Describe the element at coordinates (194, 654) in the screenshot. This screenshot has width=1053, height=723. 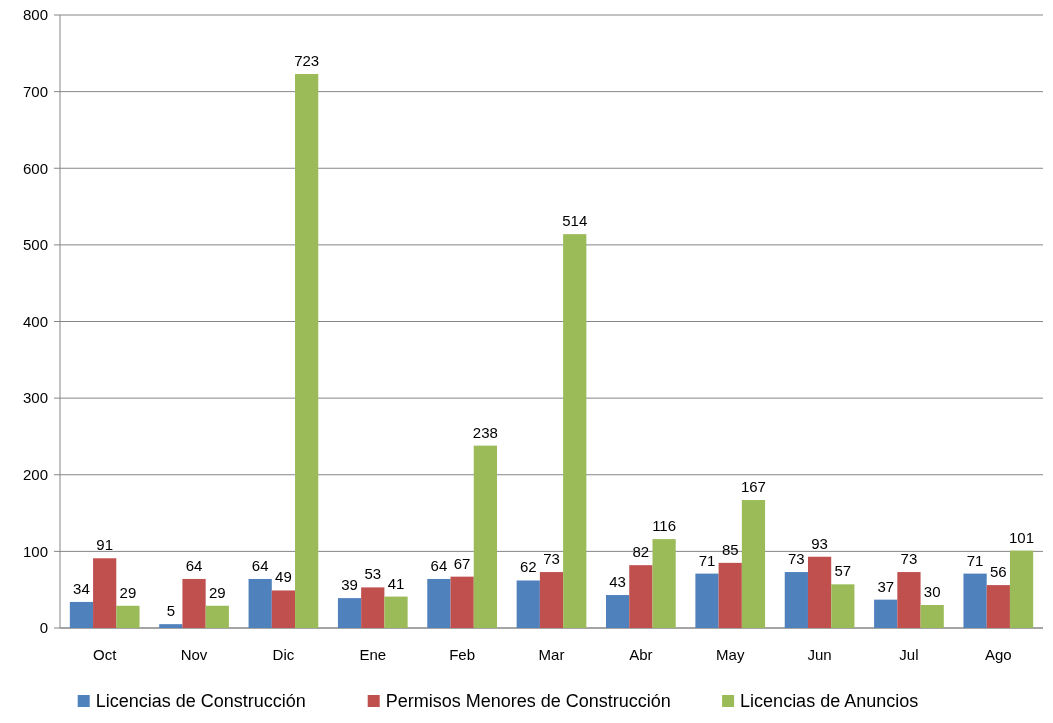
I see `x-tick-label: Nov` at that location.